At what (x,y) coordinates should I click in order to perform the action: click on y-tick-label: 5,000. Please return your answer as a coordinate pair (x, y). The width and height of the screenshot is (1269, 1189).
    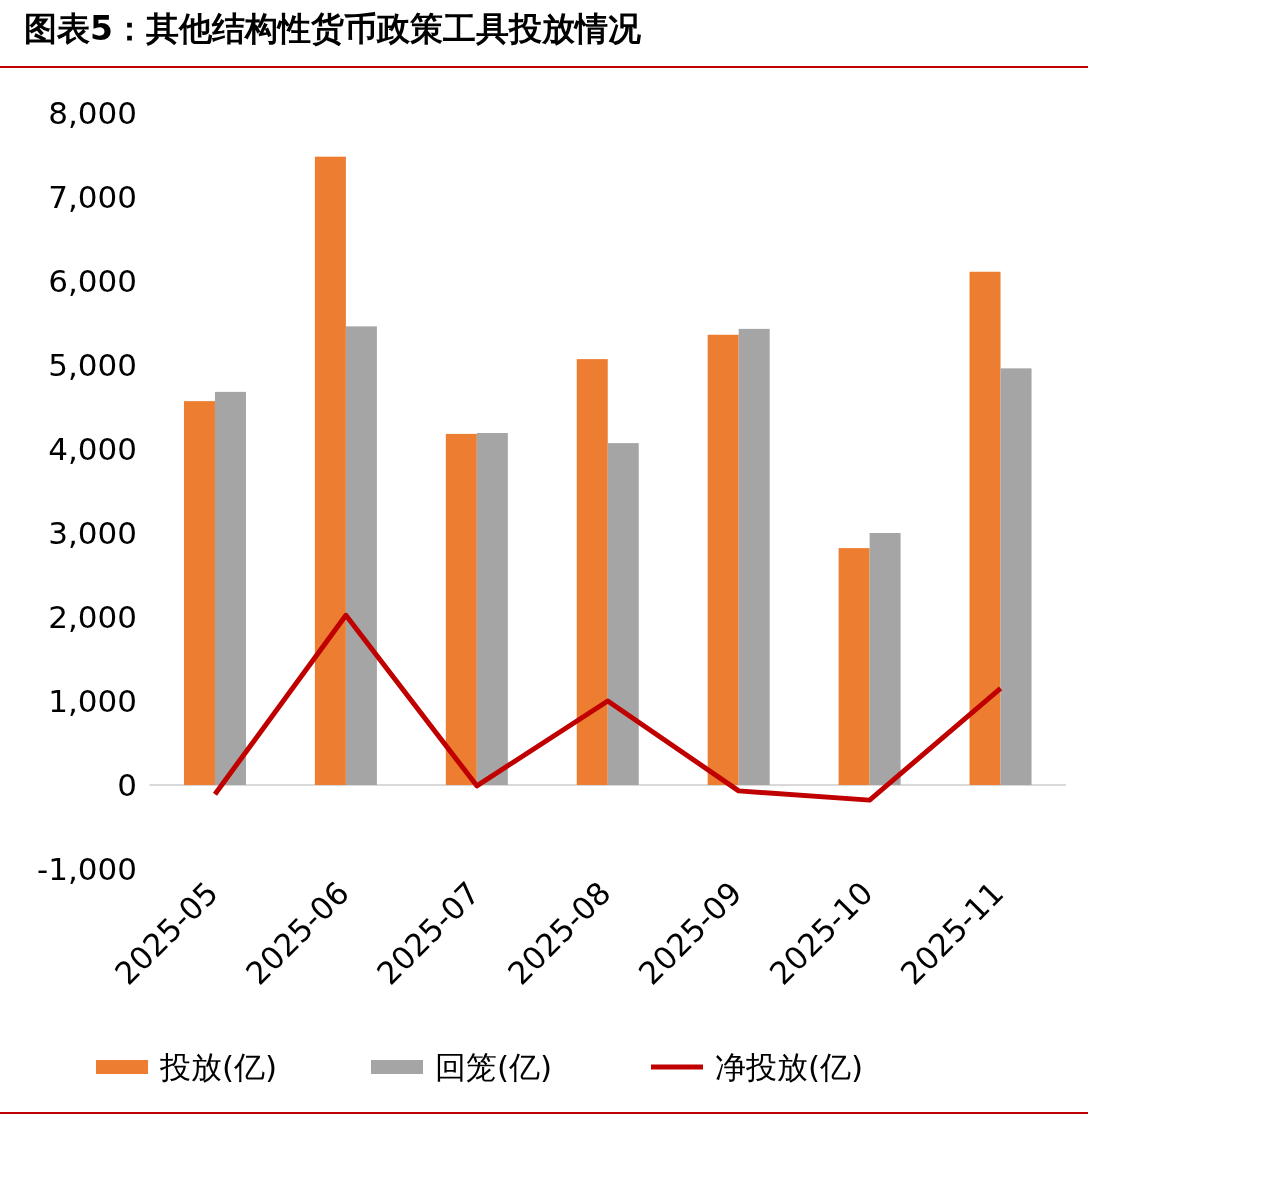
    Looking at the image, I should click on (92, 365).